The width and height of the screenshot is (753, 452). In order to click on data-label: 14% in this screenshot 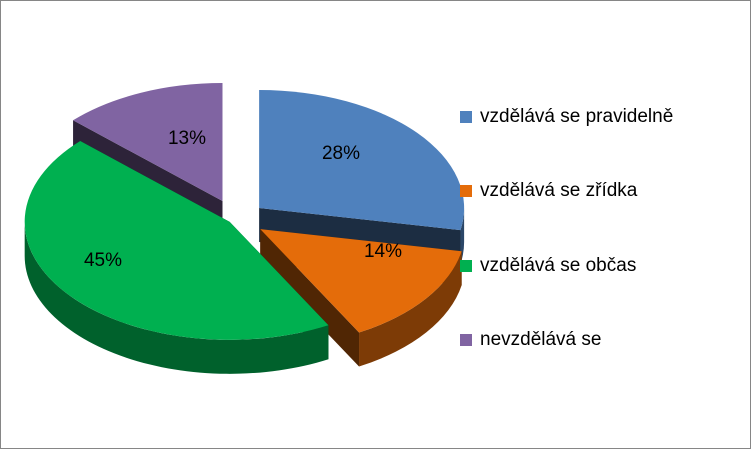, I will do `click(383, 251)`.